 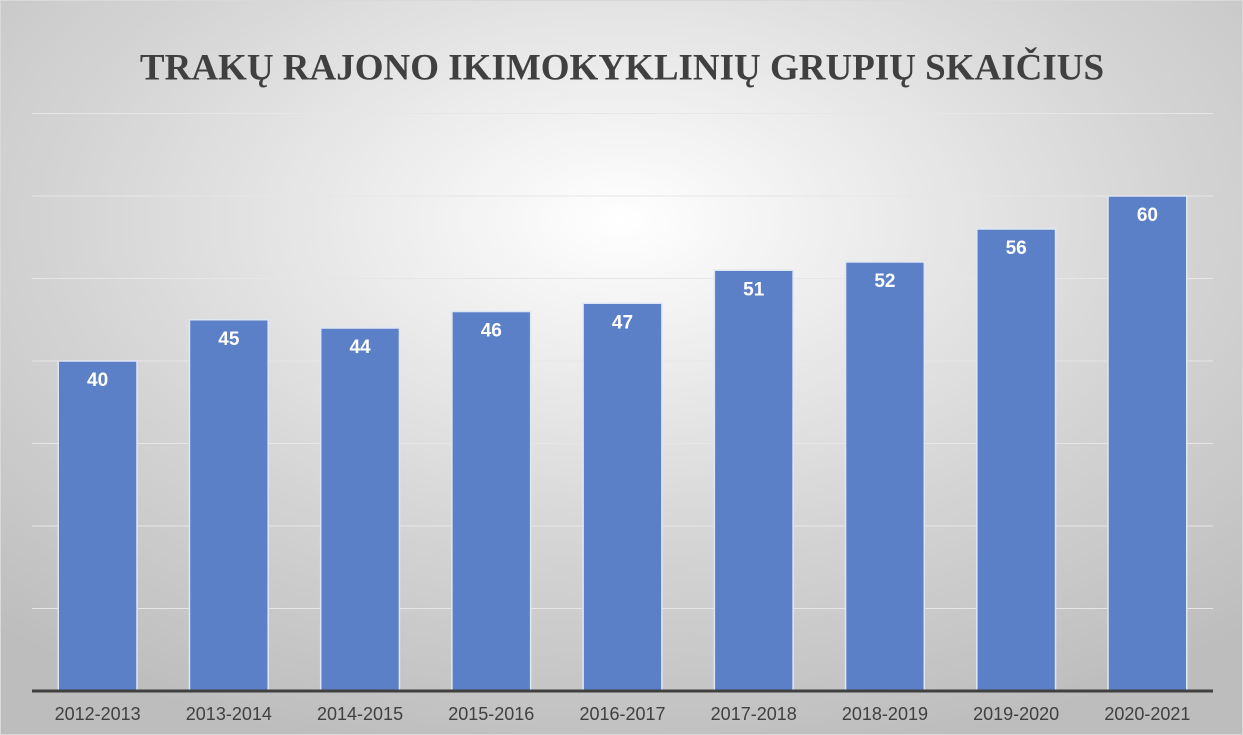 What do you see at coordinates (1147, 714) in the screenshot?
I see `x-tick-label: 2020-2021` at bounding box center [1147, 714].